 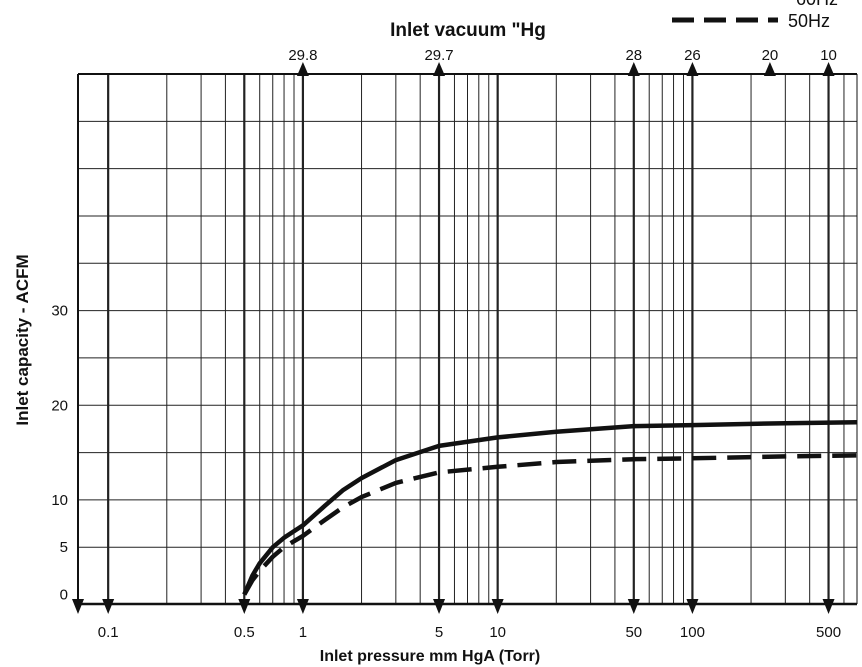 What do you see at coordinates (817, 4) in the screenshot?
I see `legend-label-60hz: 60Hz` at bounding box center [817, 4].